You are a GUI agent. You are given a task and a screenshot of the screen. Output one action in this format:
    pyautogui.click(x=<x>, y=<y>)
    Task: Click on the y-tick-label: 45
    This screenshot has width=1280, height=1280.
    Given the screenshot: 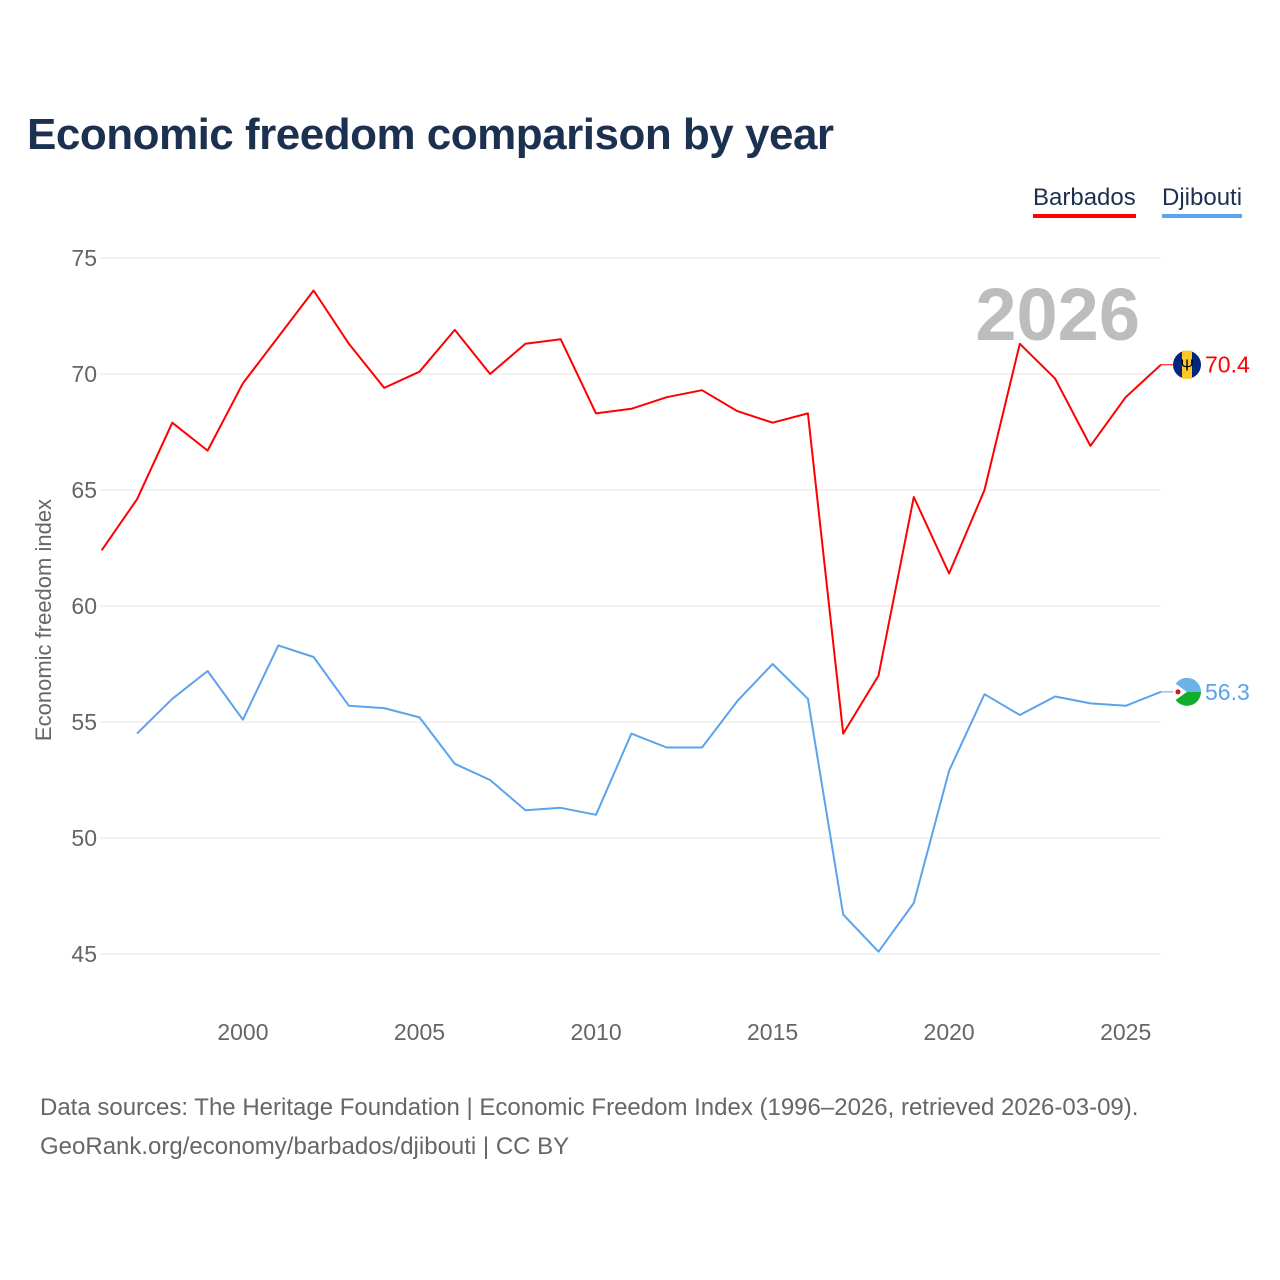 What is the action you would take?
    pyautogui.click(x=84, y=954)
    